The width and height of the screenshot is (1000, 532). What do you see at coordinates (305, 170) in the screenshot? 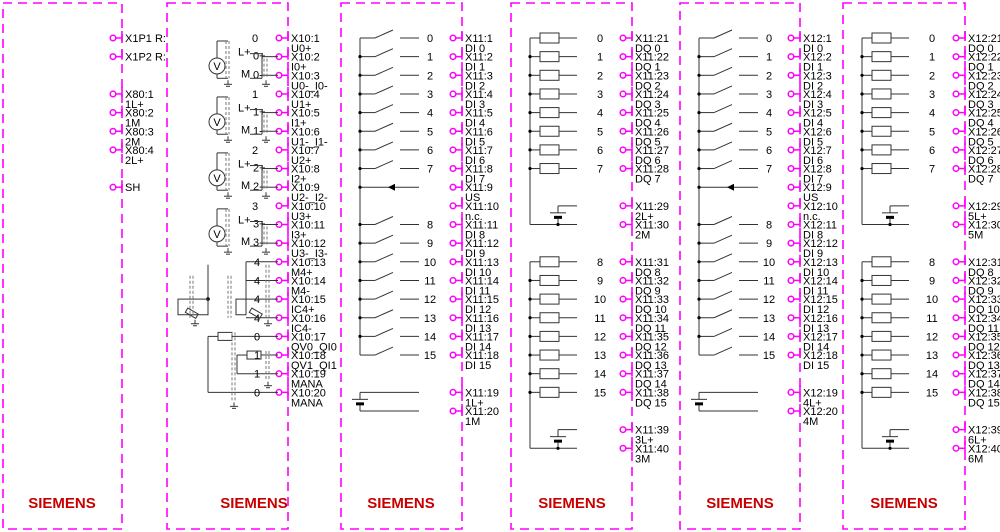
I see `terminal-id: X10:8` at bounding box center [305, 170].